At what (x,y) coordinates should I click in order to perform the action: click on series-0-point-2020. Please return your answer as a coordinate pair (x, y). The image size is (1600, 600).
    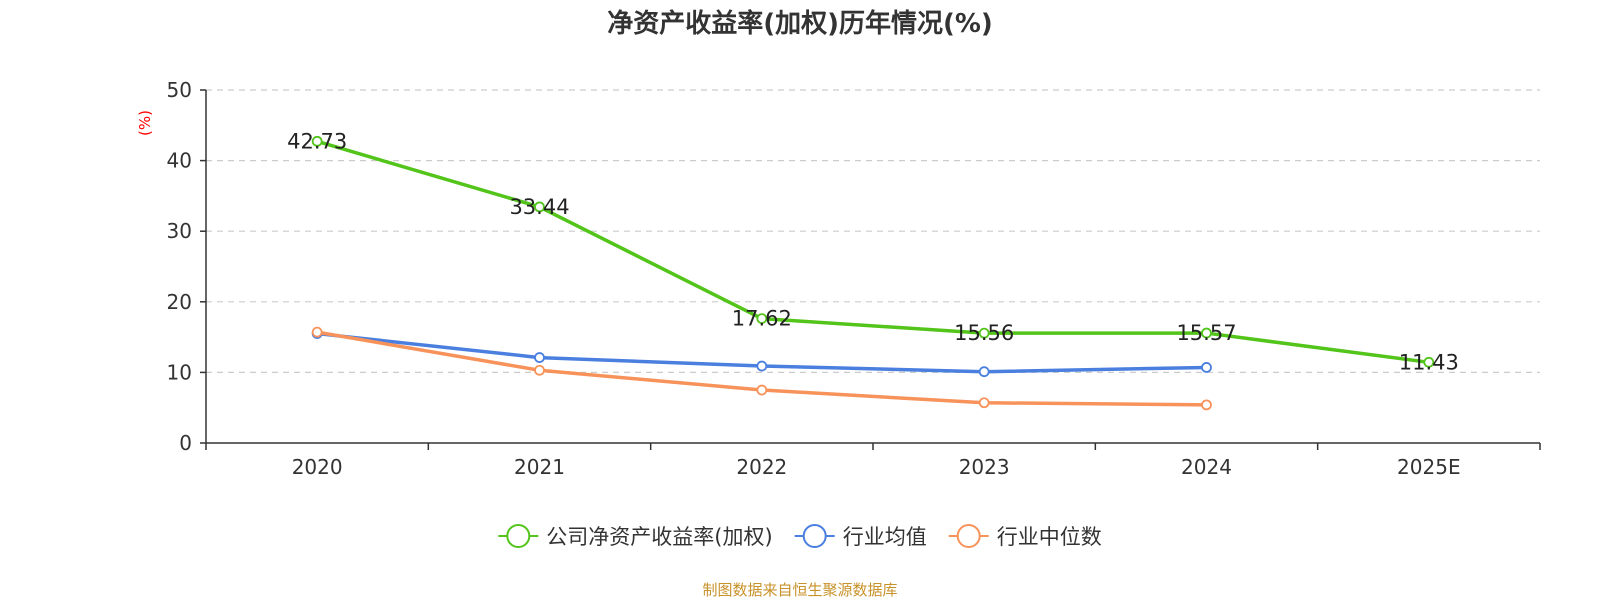
    Looking at the image, I should click on (317, 141).